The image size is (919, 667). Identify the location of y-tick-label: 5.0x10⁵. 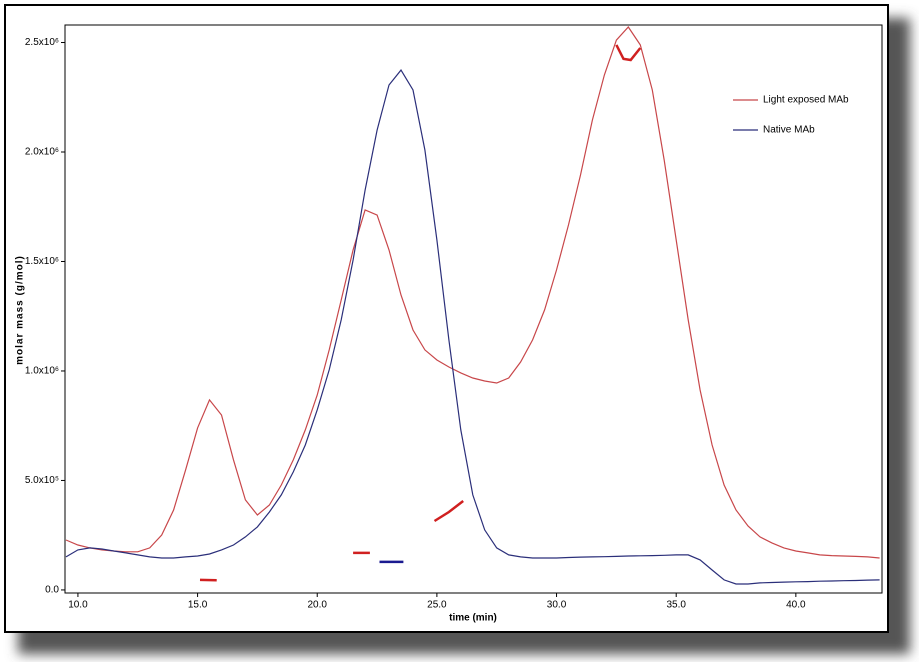
(42, 480).